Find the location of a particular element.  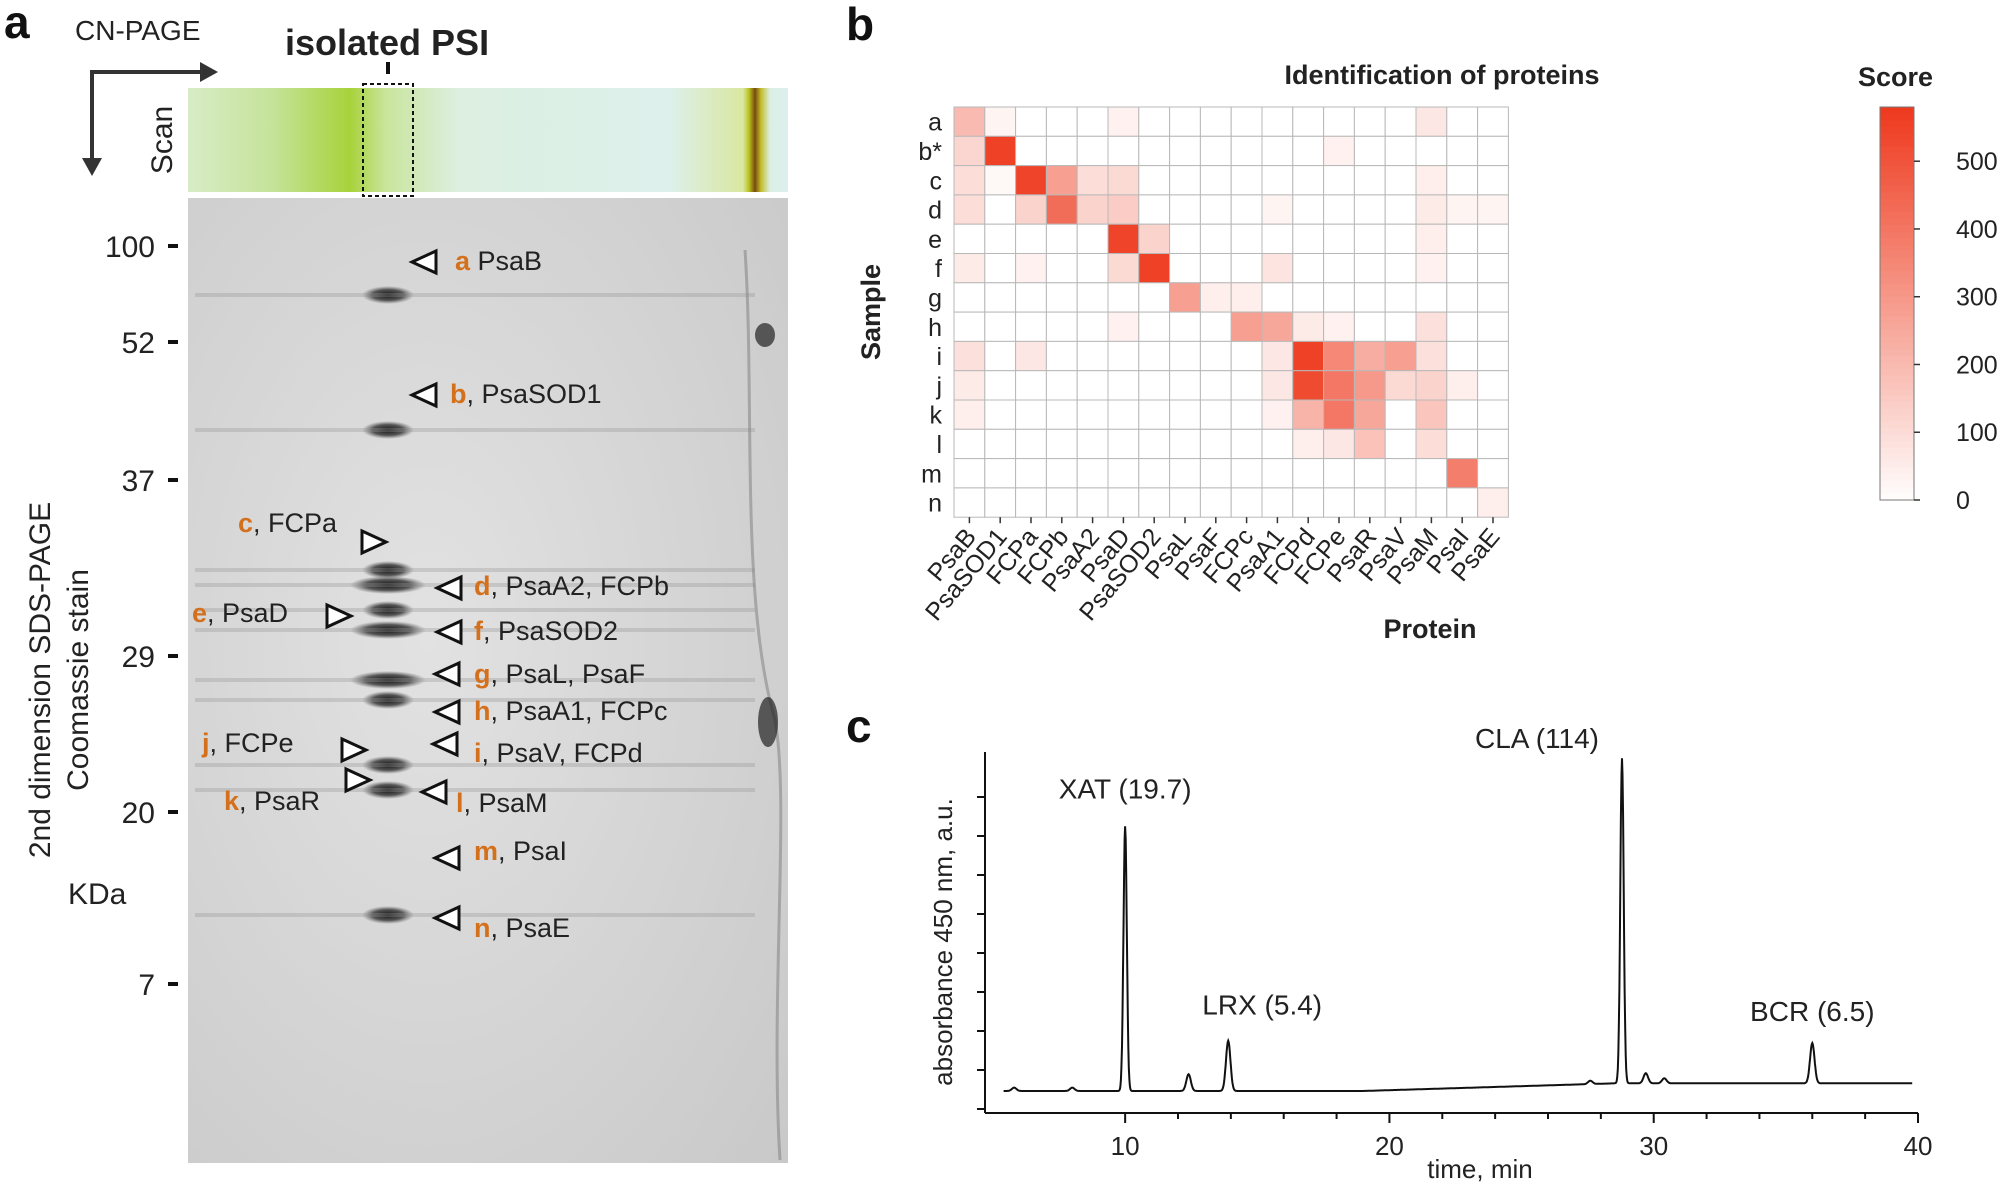

heatmap-row-label: f is located at coordinates (938, 269).